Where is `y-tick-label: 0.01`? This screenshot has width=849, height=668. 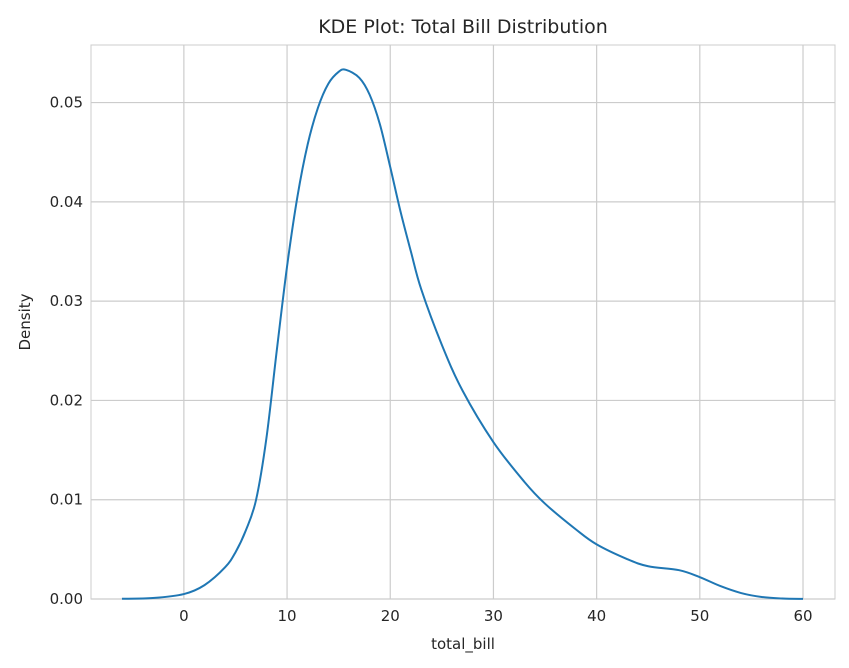
y-tick-label: 0.01 is located at coordinates (66, 500).